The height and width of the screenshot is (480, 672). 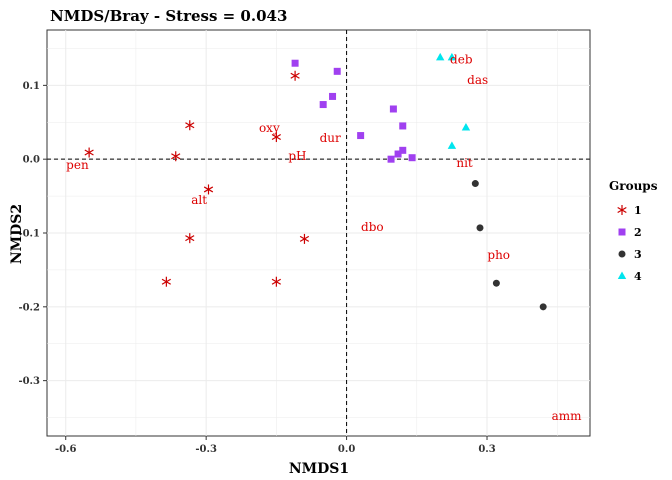 What do you see at coordinates (297, 156) in the screenshot?
I see `env-label-pH: pH` at bounding box center [297, 156].